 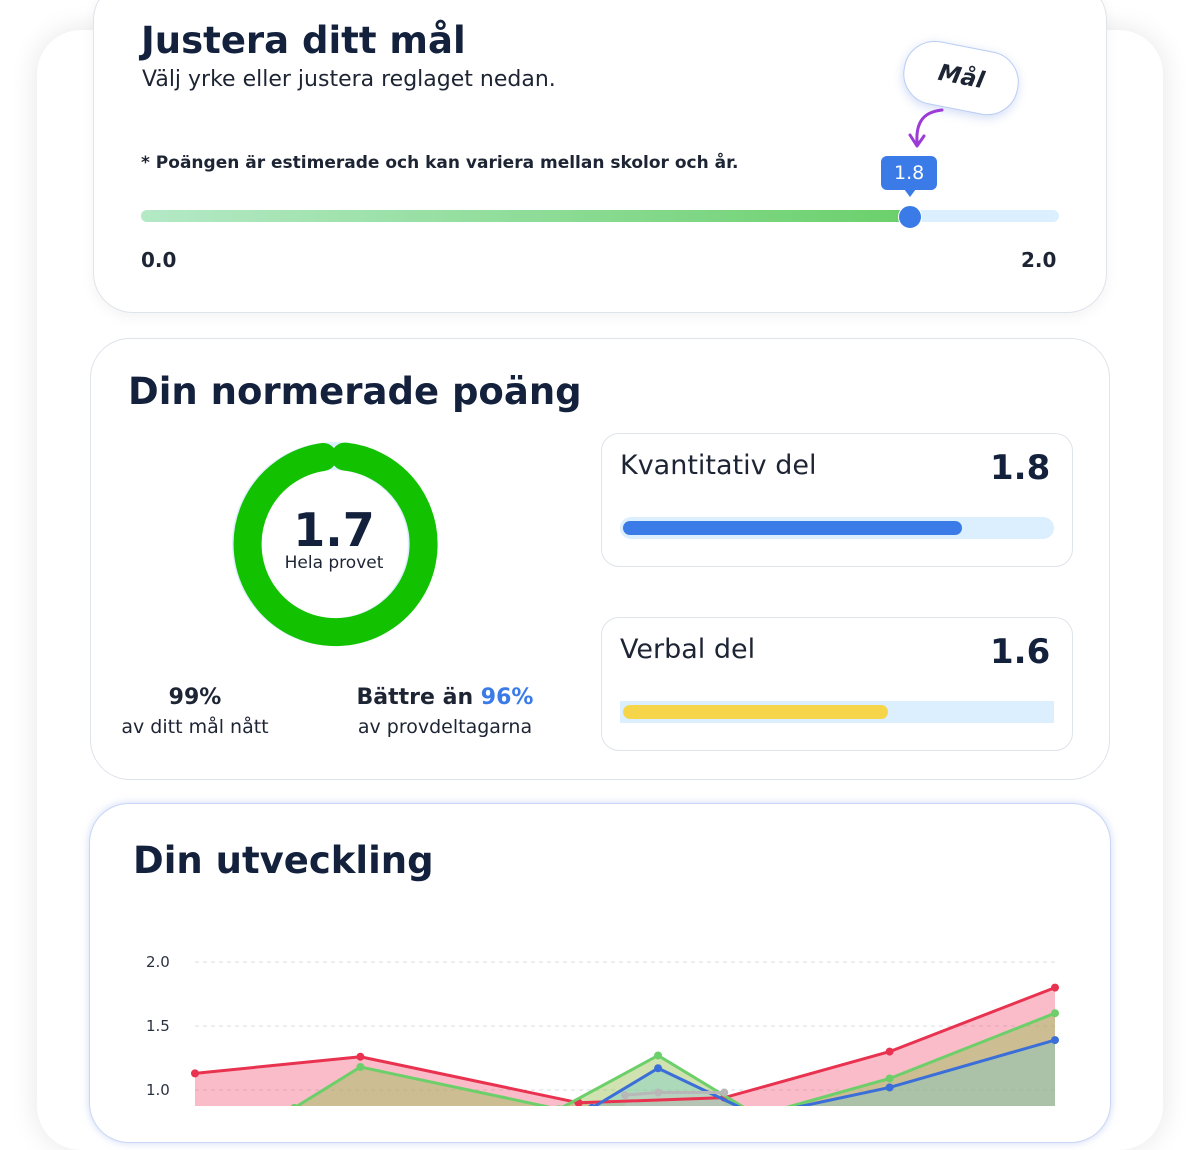 What do you see at coordinates (334, 530) in the screenshot?
I see `total-score-value: 1.7` at bounding box center [334, 530].